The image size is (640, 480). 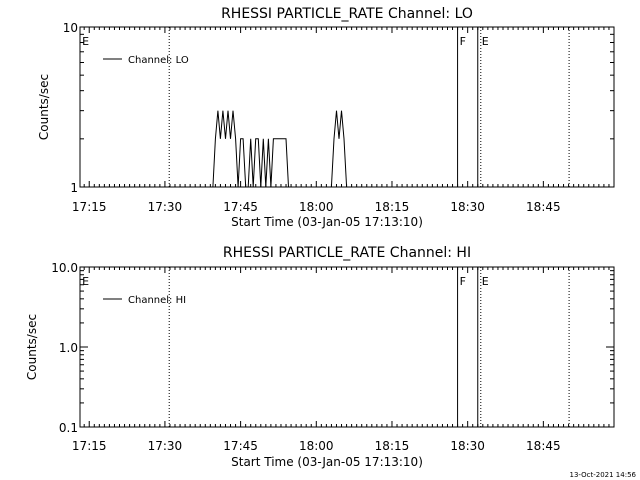 What do you see at coordinates (68, 348) in the screenshot?
I see `y-tick-label: 1.0` at bounding box center [68, 348].